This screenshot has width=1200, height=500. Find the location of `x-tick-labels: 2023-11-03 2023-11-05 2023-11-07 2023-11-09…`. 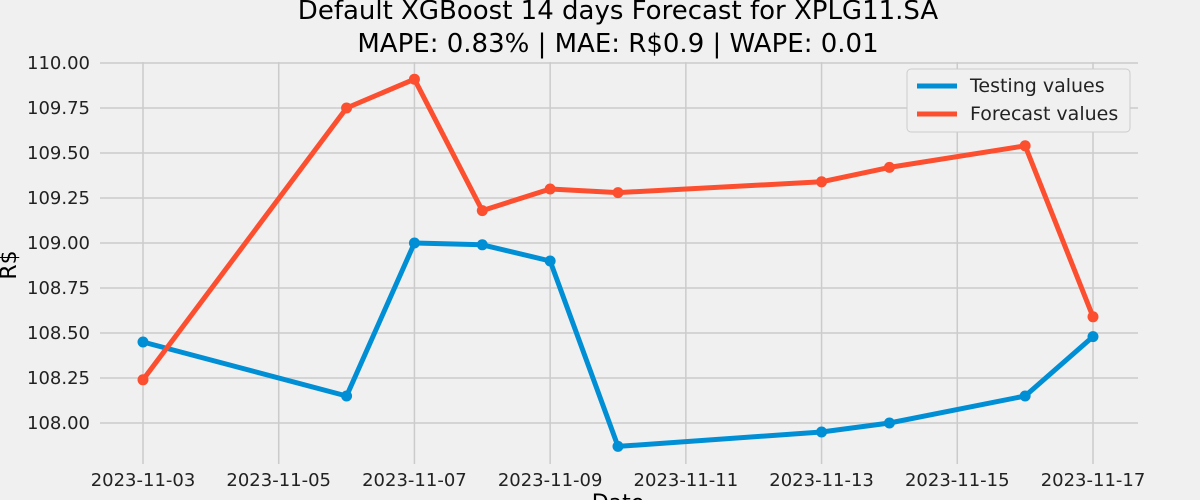

x-tick-labels: 2023-11-03 2023-11-05 2023-11-07 2023-11-09… is located at coordinates (618, 480).